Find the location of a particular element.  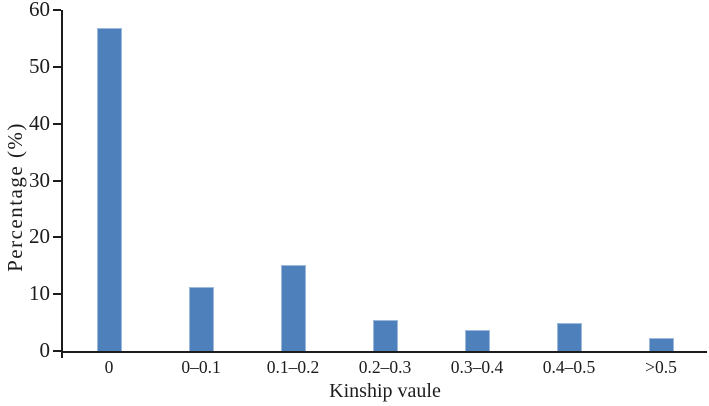

y-tick-label: 10 is located at coordinates (39, 293).